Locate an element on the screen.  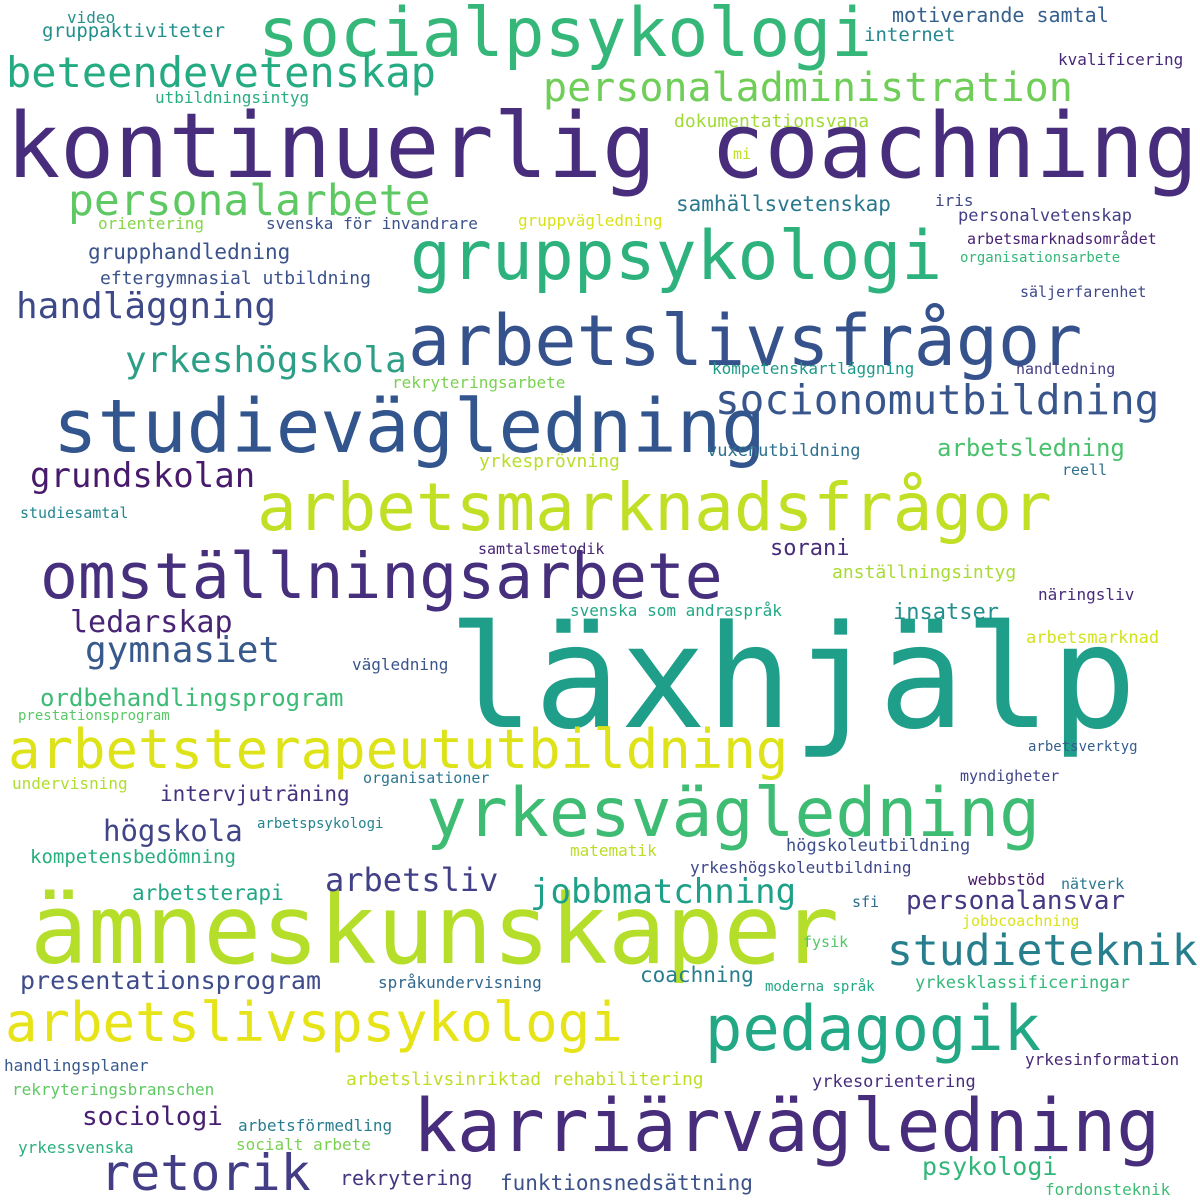
word: svenska som andraspråk is located at coordinates (676, 610).